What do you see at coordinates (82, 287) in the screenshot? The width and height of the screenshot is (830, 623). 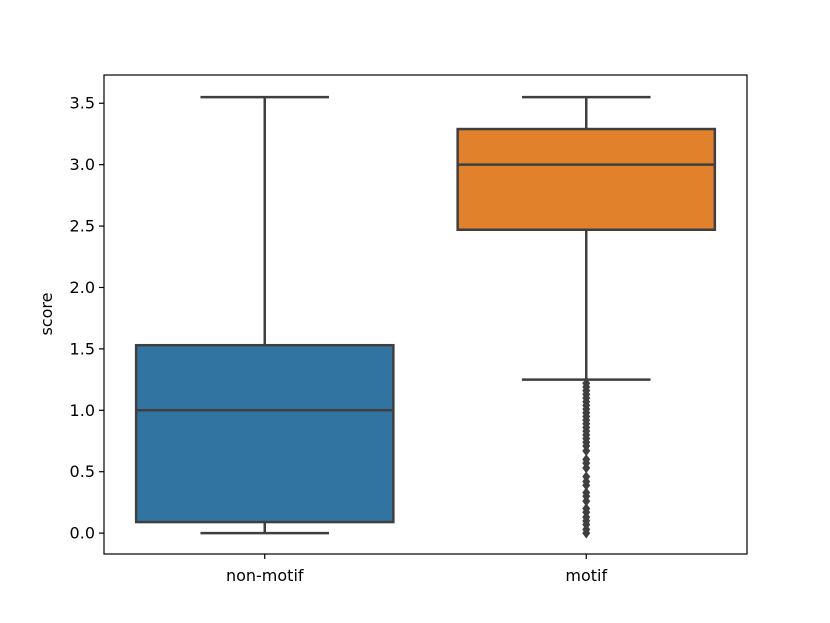 I see `y-tick-label: 2.0` at bounding box center [82, 287].